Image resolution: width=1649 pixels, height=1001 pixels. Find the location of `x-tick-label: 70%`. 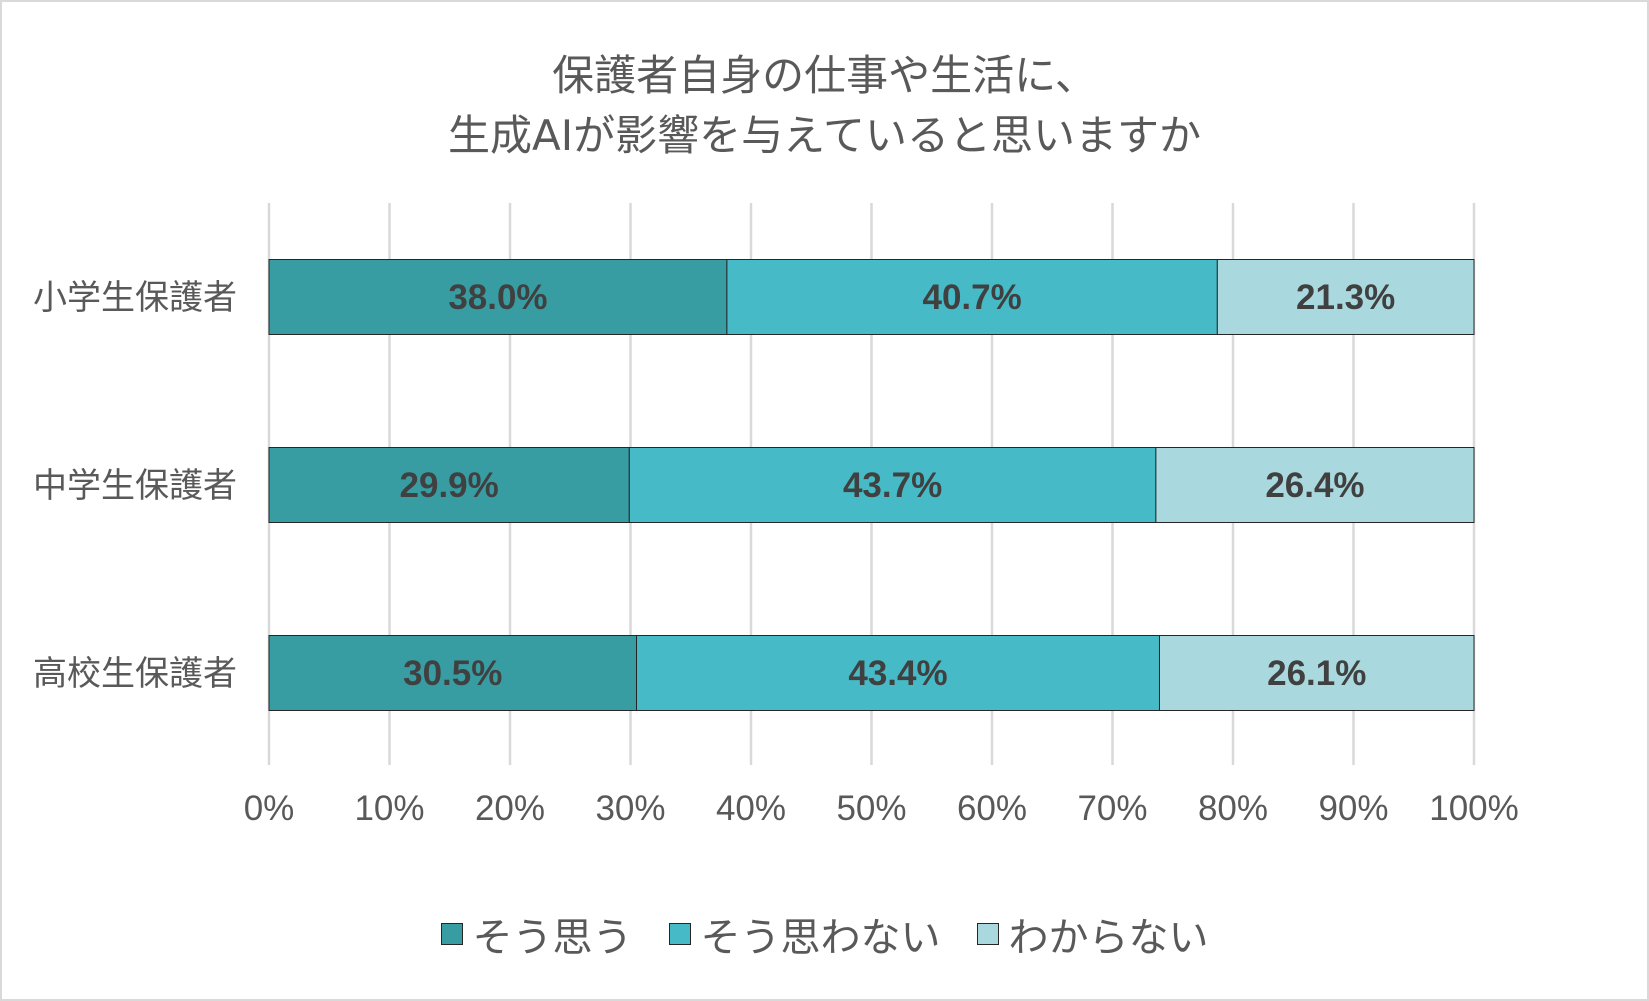

x-tick-label: 70% is located at coordinates (1112, 808).